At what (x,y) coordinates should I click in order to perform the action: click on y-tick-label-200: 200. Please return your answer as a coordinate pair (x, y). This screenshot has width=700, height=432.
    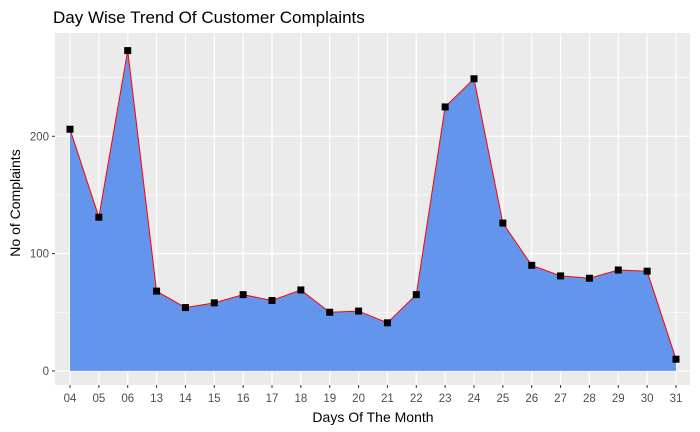
    Looking at the image, I should click on (39, 137).